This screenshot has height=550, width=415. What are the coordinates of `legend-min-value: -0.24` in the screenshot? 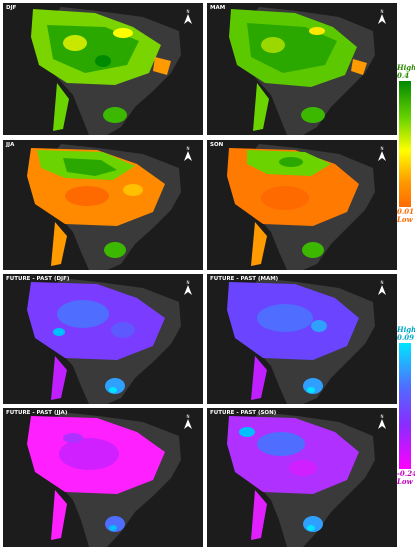 It's located at (406, 473).